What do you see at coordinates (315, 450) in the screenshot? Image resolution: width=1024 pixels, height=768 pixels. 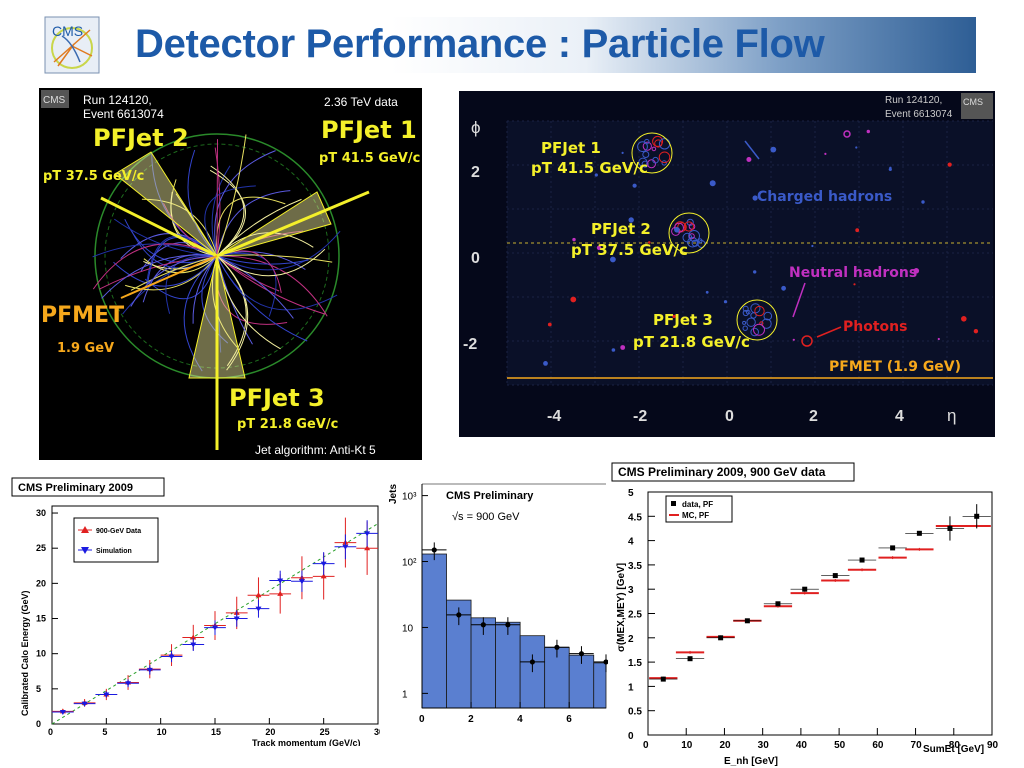 I see `jet-algorithm-label: Jet algorithm: Anti-Kt 5` at bounding box center [315, 450].